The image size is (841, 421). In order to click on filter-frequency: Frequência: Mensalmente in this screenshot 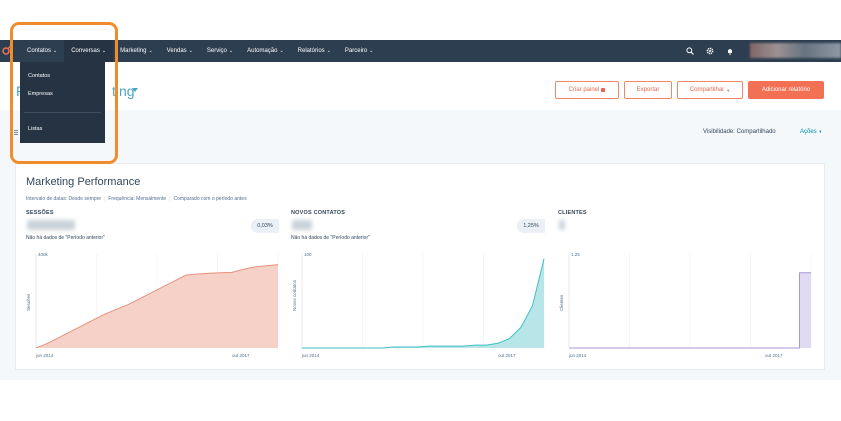, I will do `click(137, 199)`.